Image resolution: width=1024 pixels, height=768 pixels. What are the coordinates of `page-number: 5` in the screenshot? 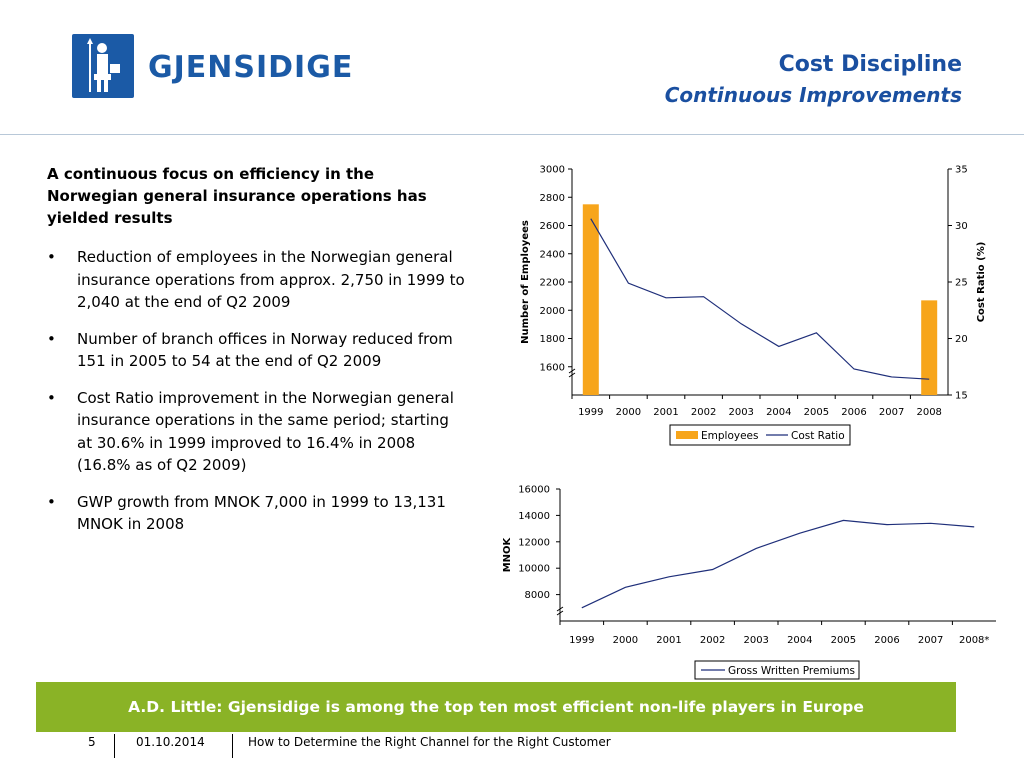 It's located at (92, 742).